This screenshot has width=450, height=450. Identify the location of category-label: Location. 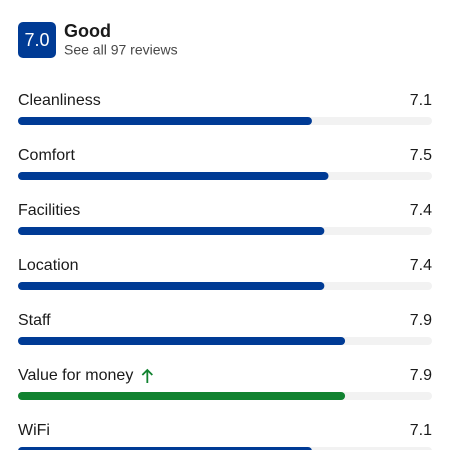
(48, 265).